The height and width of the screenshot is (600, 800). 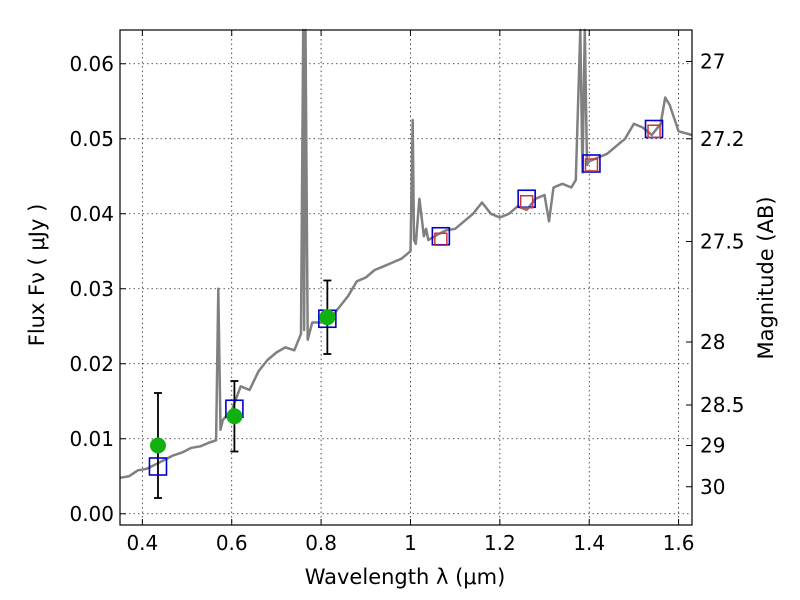 What do you see at coordinates (37, 275) in the screenshot?
I see `y-axis-label: Flux Fν ( μJy )` at bounding box center [37, 275].